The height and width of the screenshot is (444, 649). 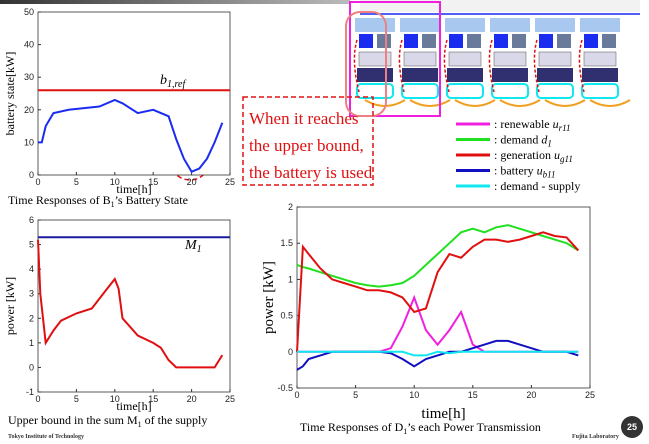 What do you see at coordinates (285, 388) in the screenshot?
I see `y-tick-label: -0.5` at bounding box center [285, 388].